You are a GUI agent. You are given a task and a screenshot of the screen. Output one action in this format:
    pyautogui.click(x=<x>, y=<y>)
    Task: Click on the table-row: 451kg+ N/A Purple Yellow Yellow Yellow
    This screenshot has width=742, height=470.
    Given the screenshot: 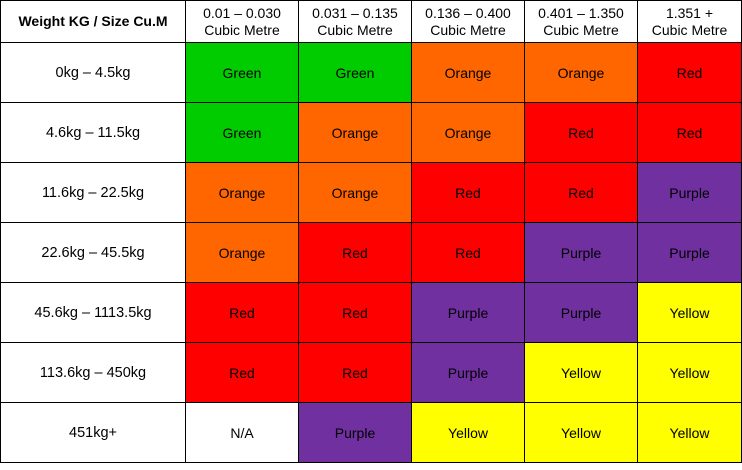 What is the action you would take?
    pyautogui.click(x=371, y=432)
    